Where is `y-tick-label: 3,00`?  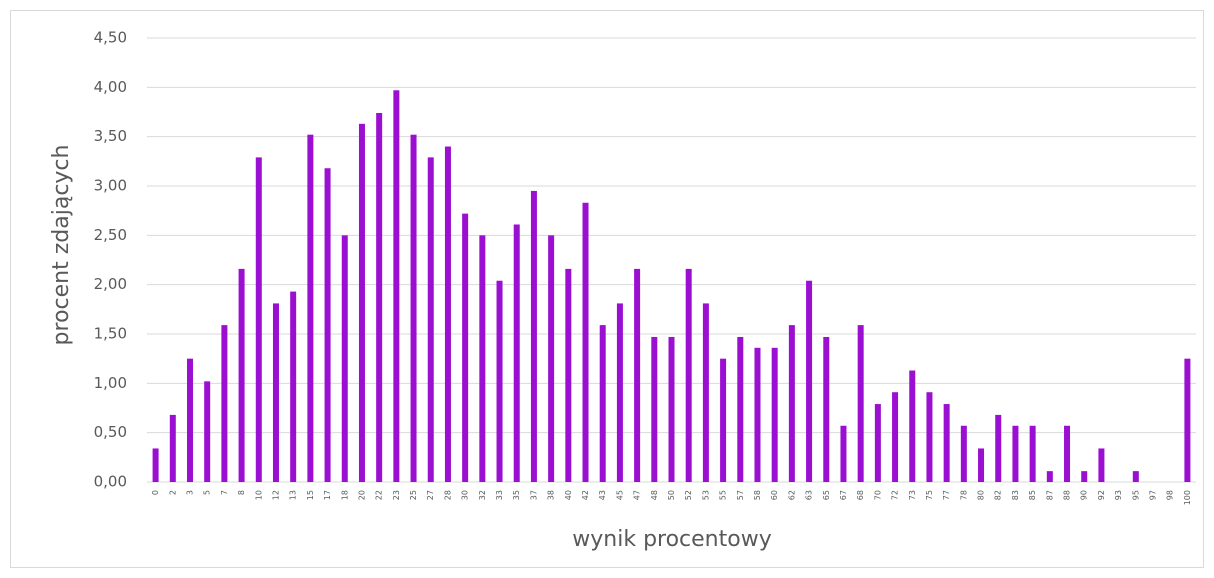
y-tick-label: 3,00 is located at coordinates (110, 186).